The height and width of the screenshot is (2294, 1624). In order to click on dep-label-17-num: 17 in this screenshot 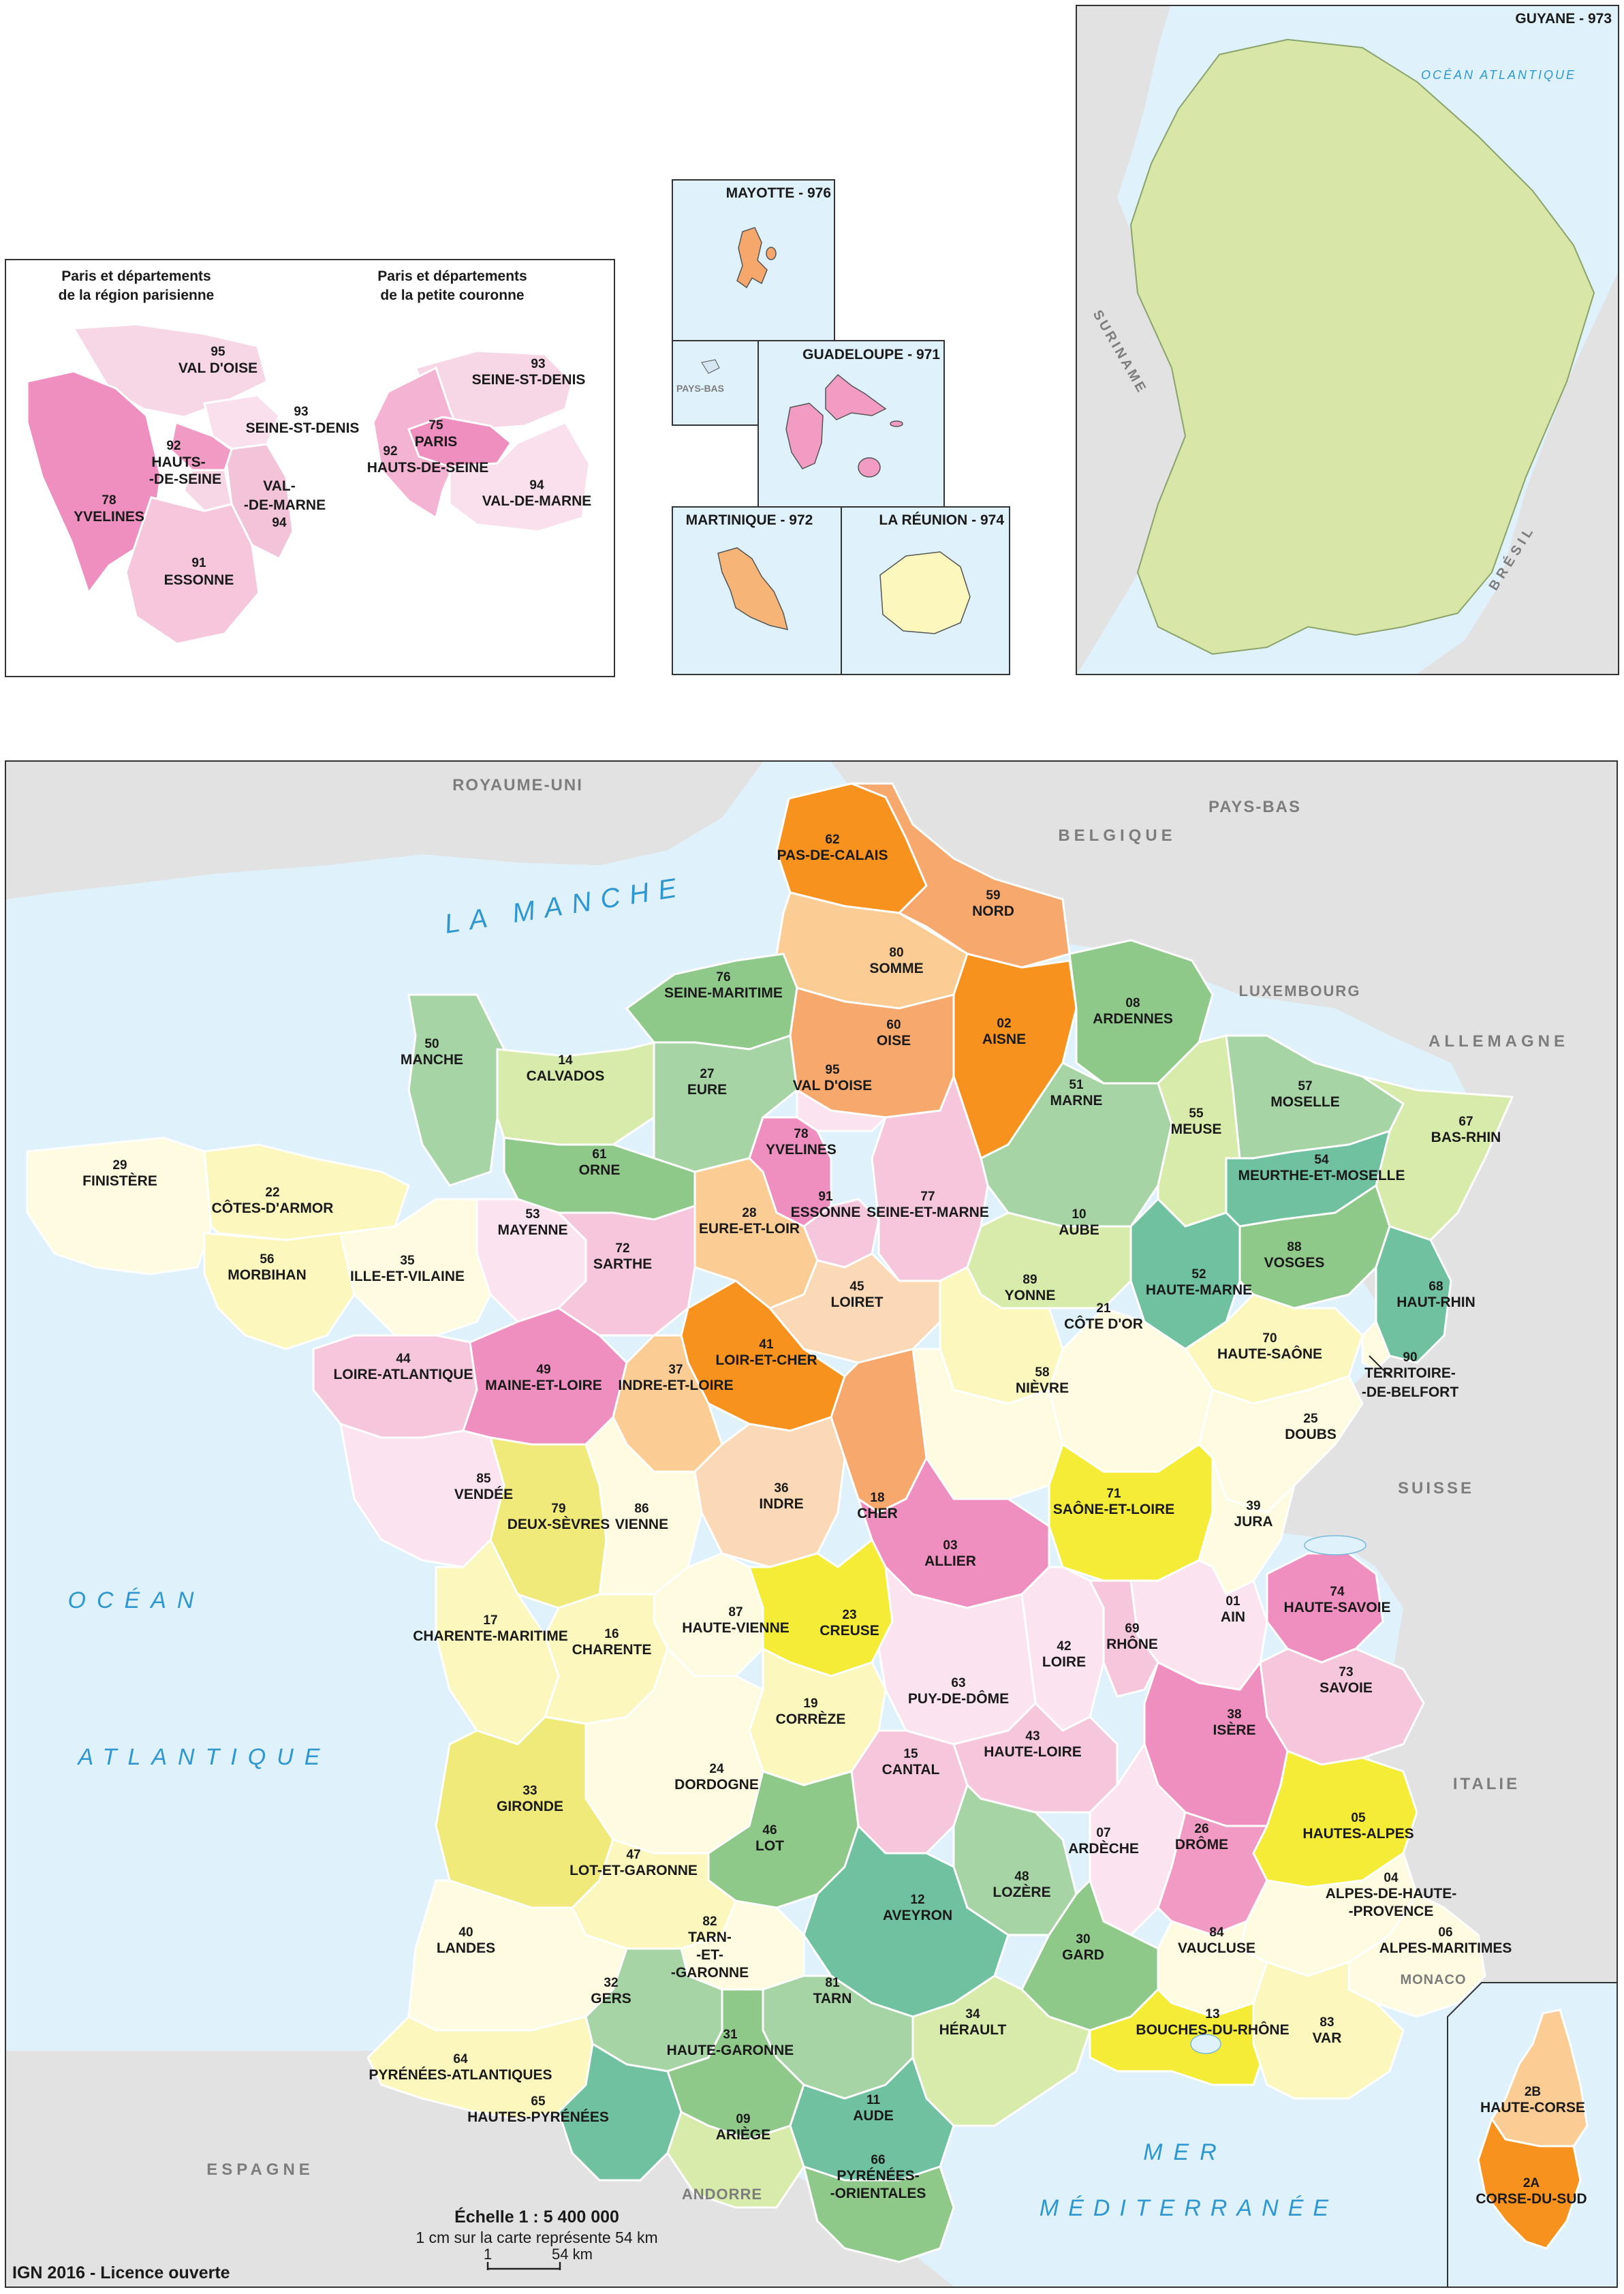, I will do `click(490, 1621)`.